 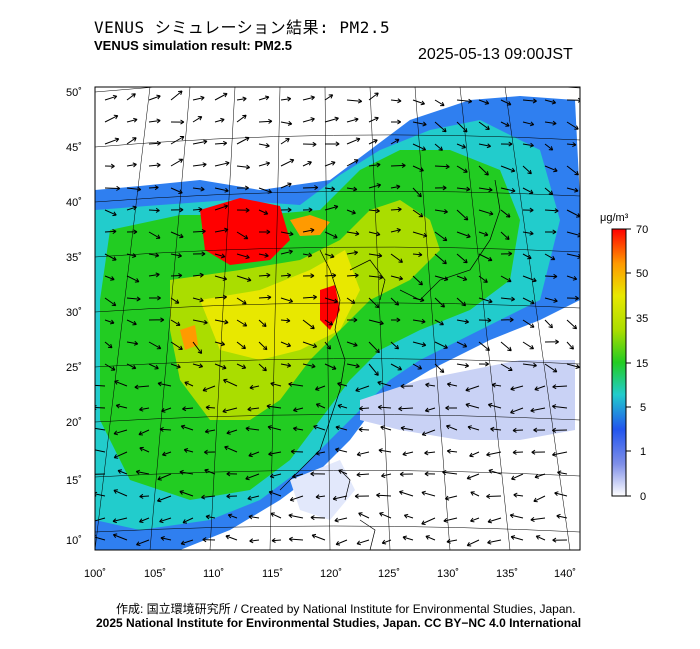 I want to click on lat-label: 40˚, so click(x=74, y=203).